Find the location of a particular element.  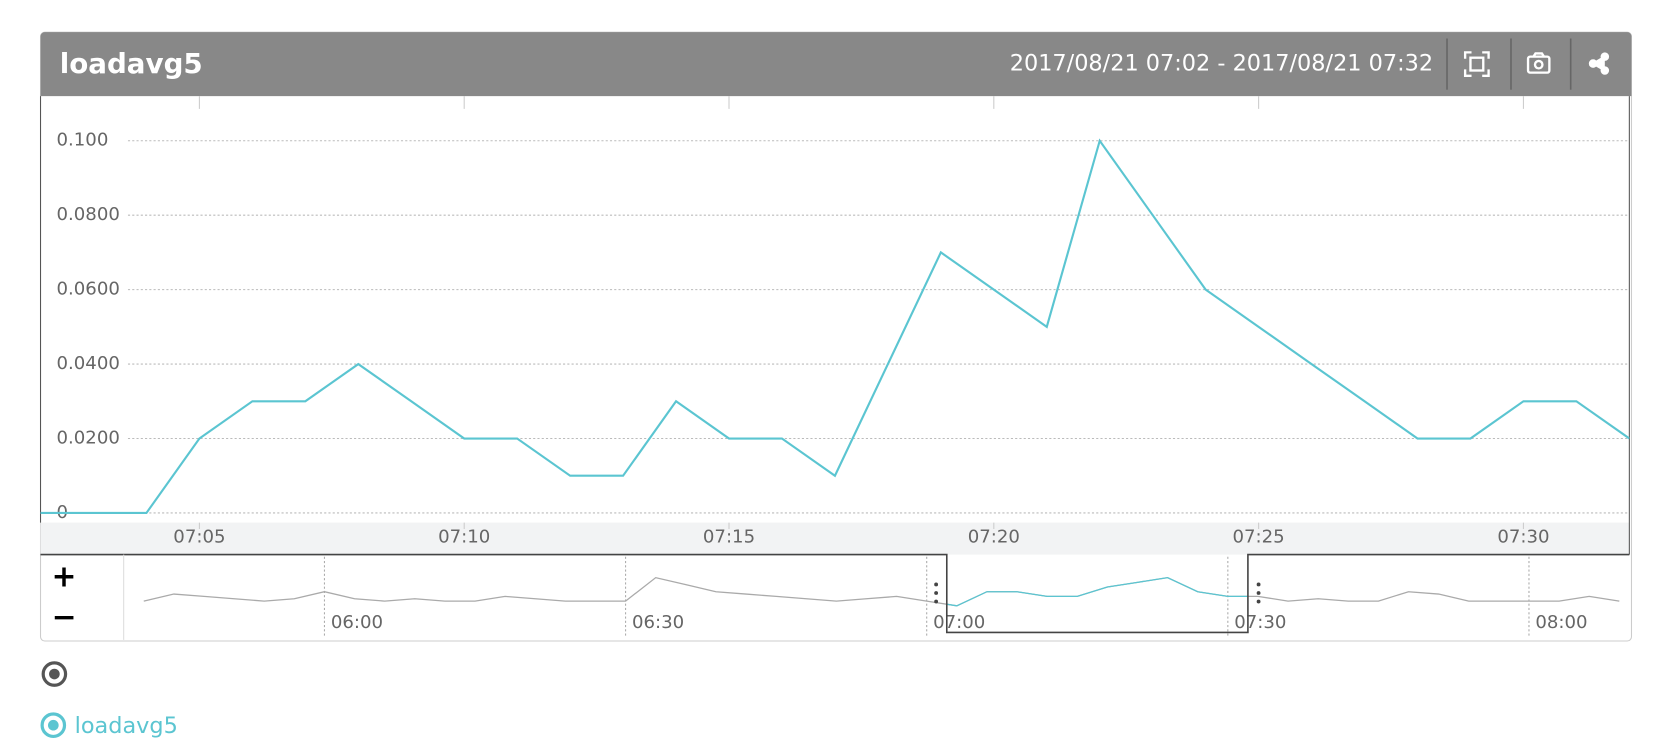

y-tick-label: 0.0200 is located at coordinates (88, 438).